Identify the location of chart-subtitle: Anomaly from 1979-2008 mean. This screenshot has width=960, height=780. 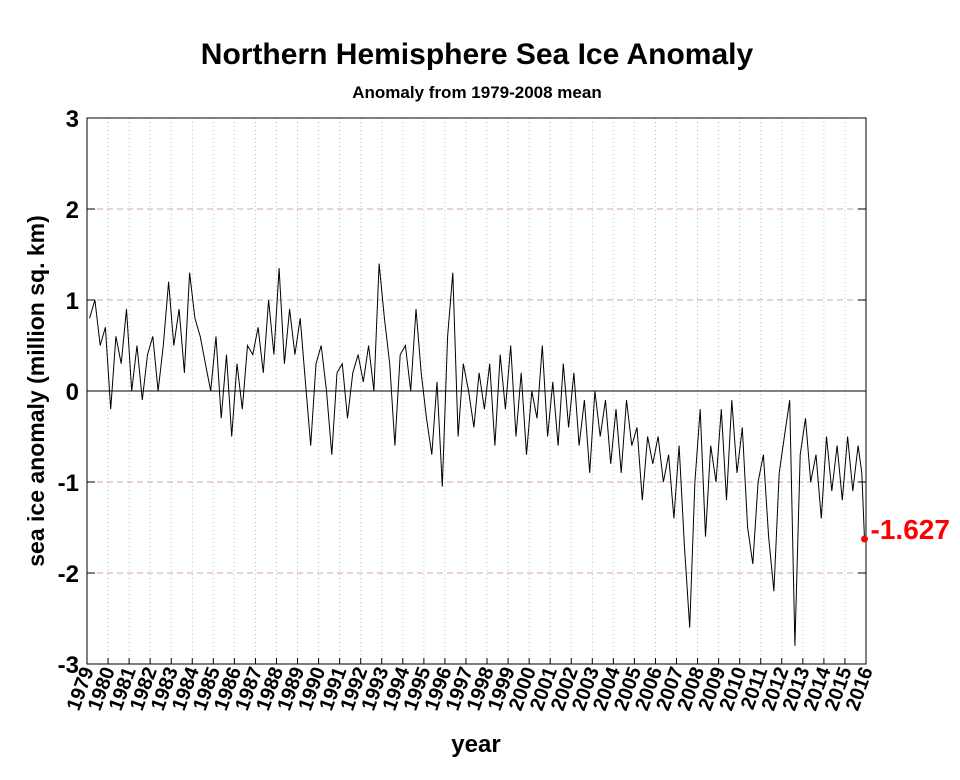
(476, 92).